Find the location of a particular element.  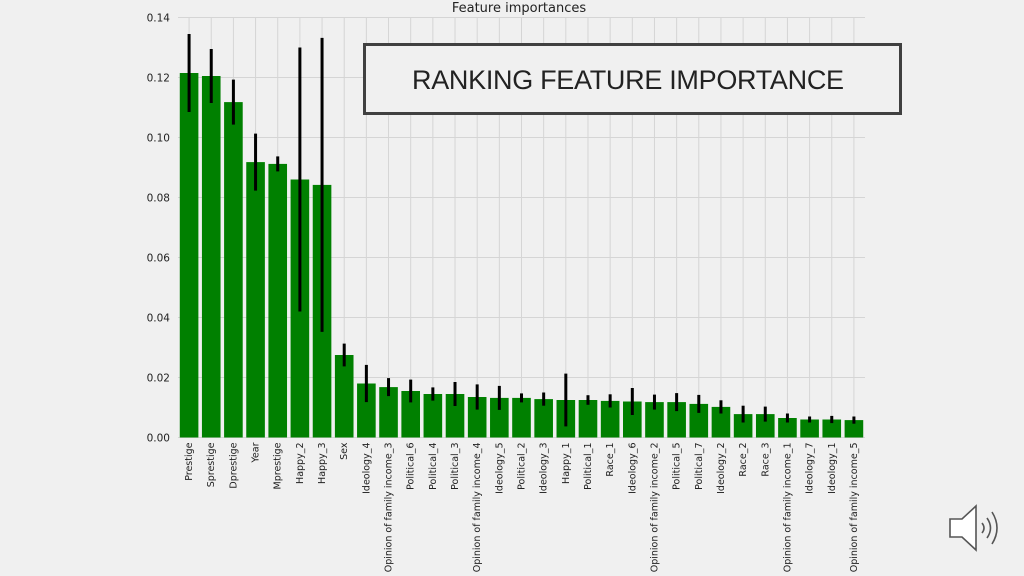

chart-title: Feature importances is located at coordinates (519, 8).